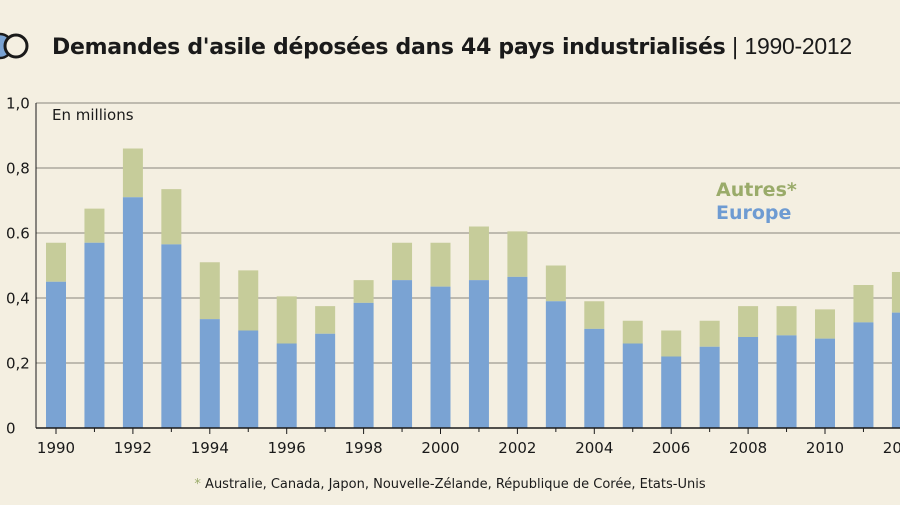 Image resolution: width=900 pixels, height=505 pixels. What do you see at coordinates (363, 291) in the screenshot?
I see `bar-autres-1998` at bounding box center [363, 291].